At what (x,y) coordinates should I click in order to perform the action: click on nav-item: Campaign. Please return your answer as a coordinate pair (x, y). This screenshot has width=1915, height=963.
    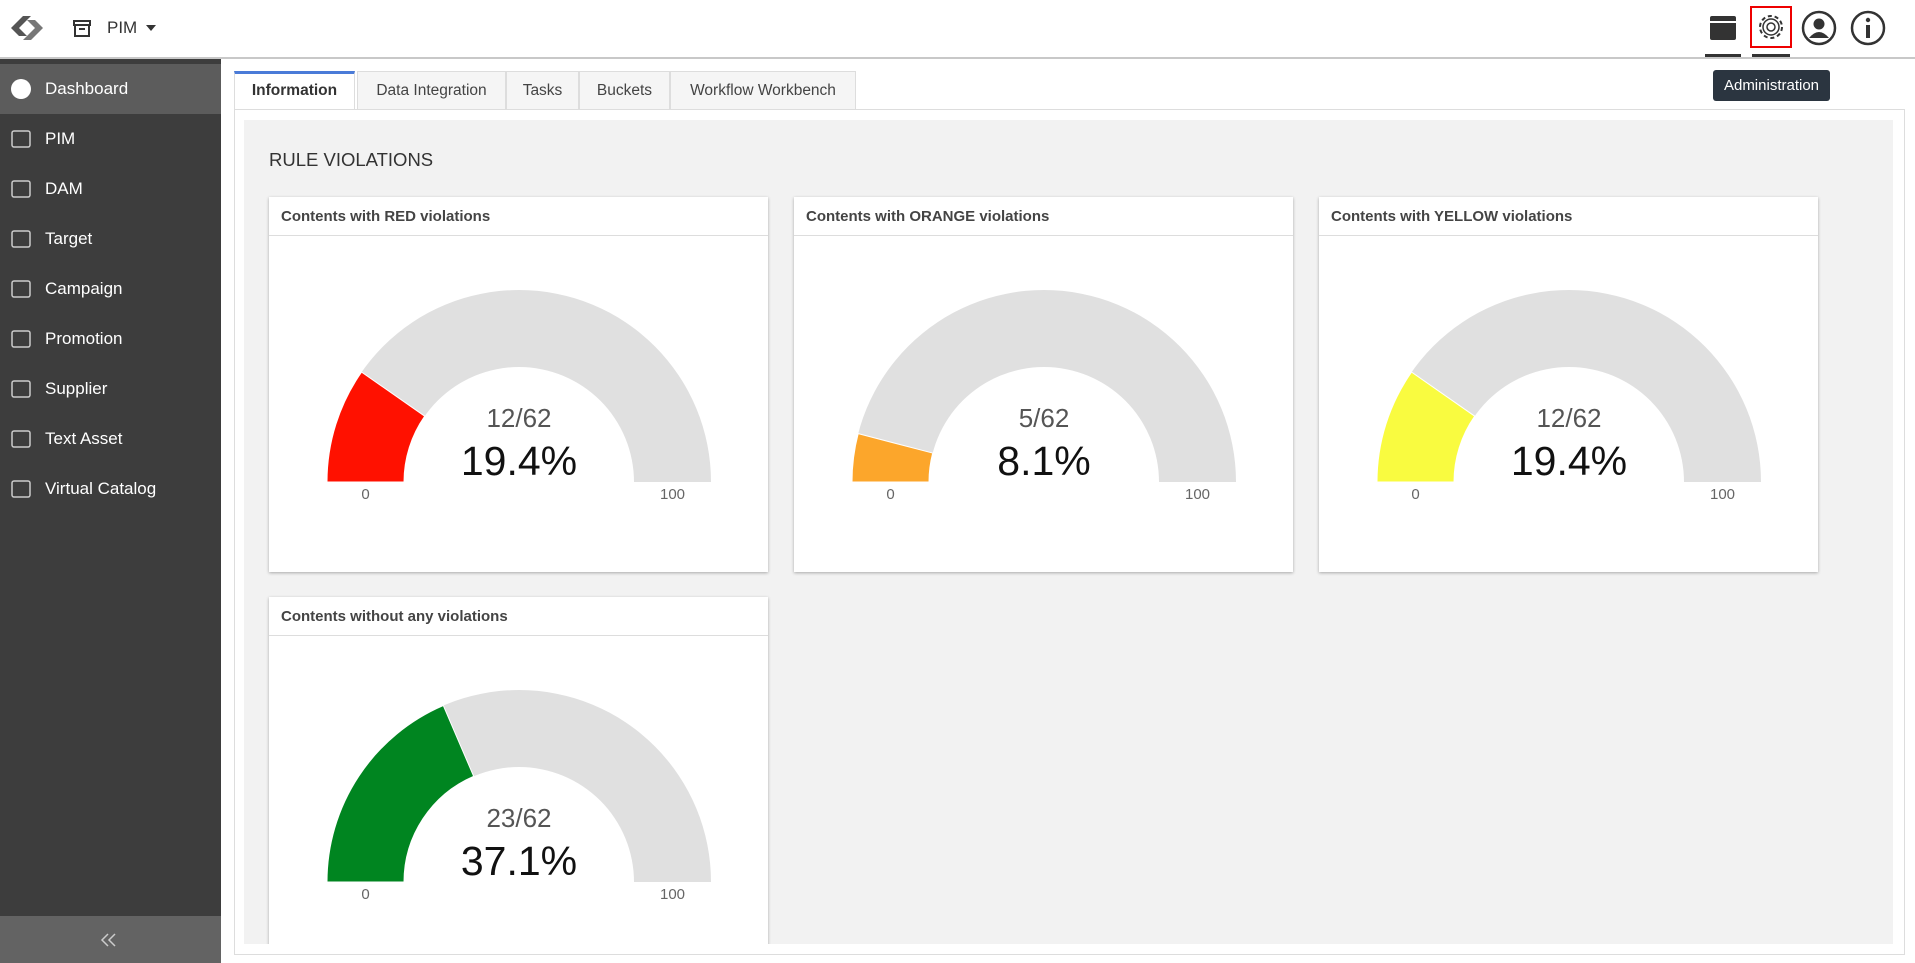
    Looking at the image, I should click on (110, 289).